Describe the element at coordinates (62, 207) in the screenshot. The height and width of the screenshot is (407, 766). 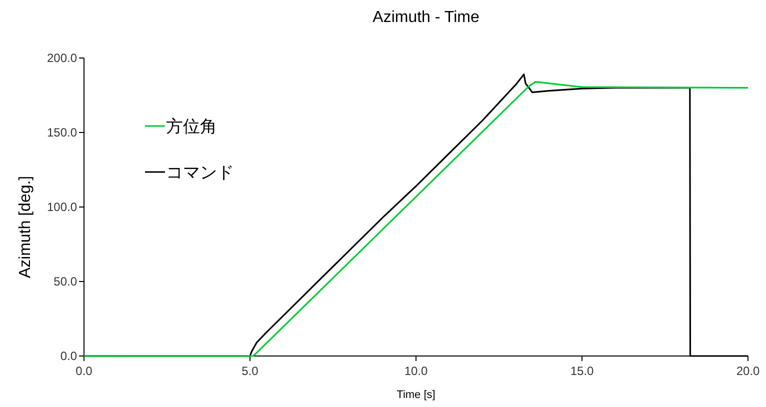
I see `y-tick-label: 100.0` at that location.